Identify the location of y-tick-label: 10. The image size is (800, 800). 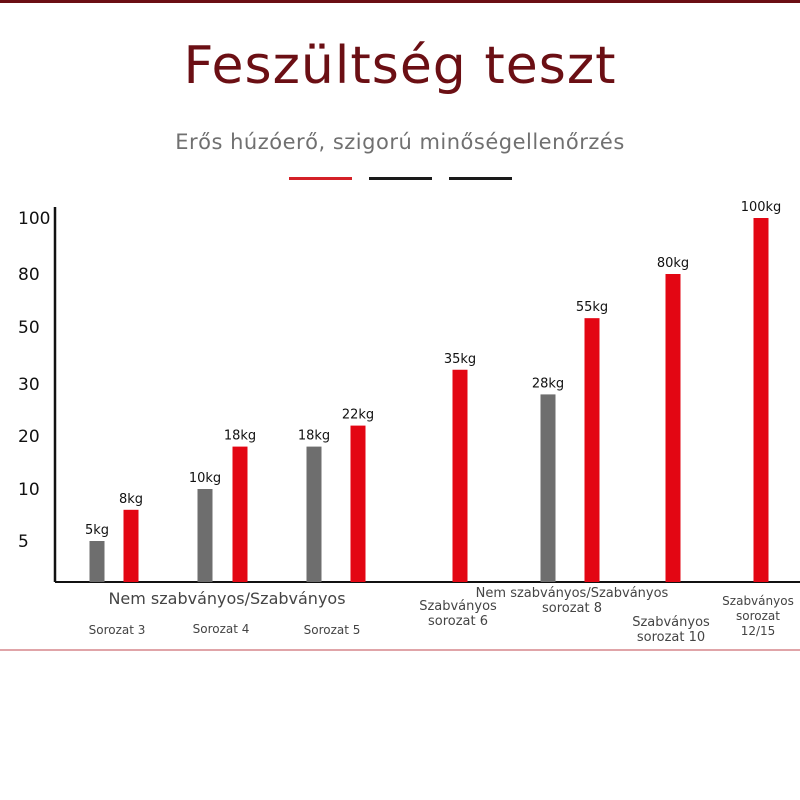
(29, 490).